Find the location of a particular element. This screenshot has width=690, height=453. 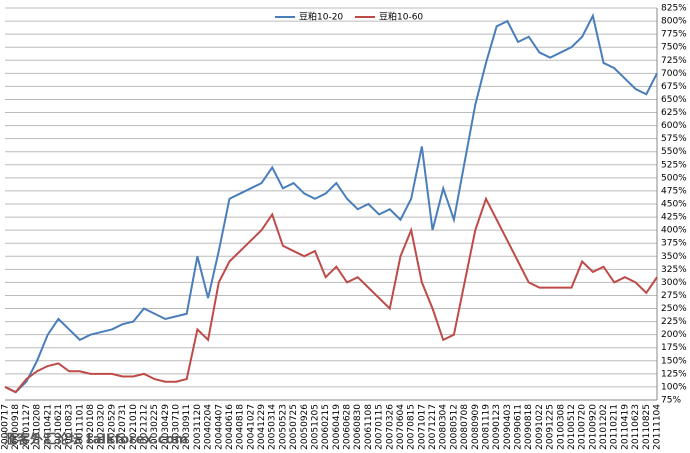

y-tick-label: 350% is located at coordinates (674, 257).